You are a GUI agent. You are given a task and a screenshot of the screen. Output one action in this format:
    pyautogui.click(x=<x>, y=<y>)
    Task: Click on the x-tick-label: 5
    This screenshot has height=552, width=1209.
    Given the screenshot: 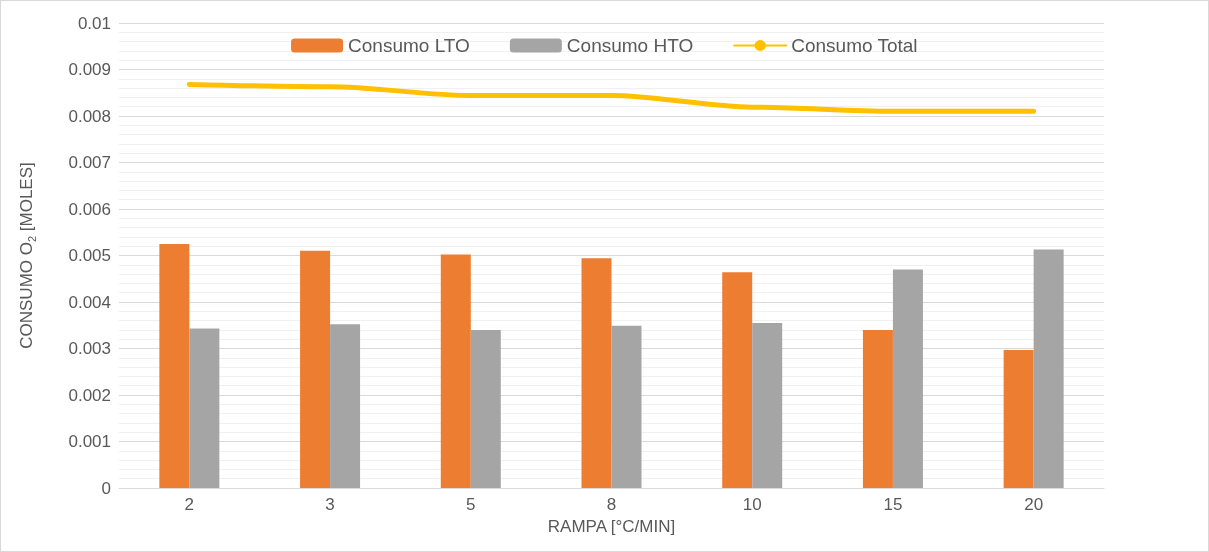 What is the action you would take?
    pyautogui.click(x=471, y=504)
    